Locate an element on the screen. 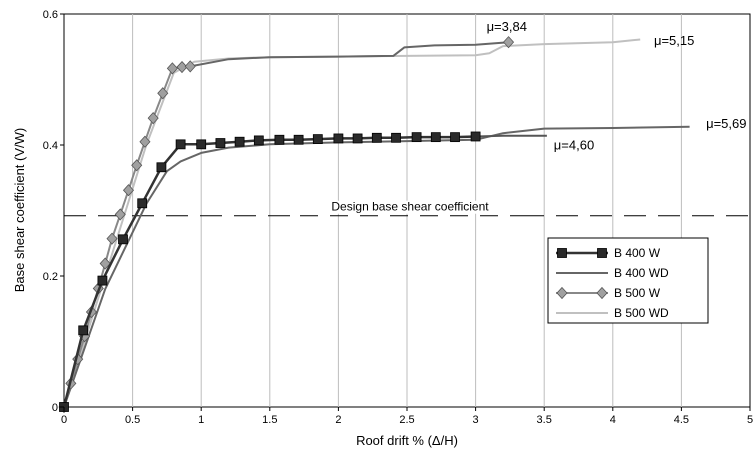  x-tick-label: 4 is located at coordinates (613, 420).